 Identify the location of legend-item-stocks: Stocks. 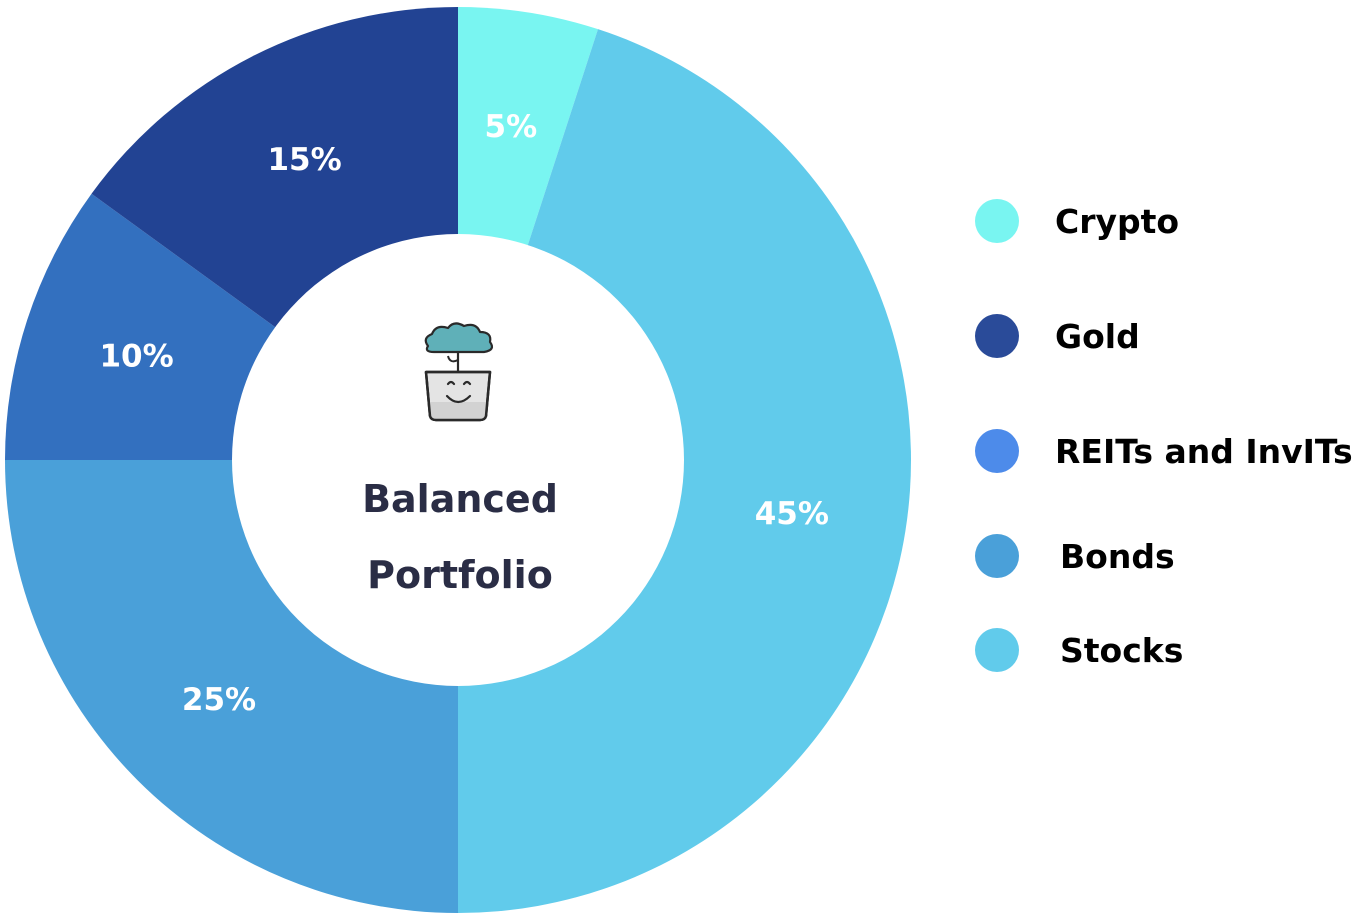
(1079, 650).